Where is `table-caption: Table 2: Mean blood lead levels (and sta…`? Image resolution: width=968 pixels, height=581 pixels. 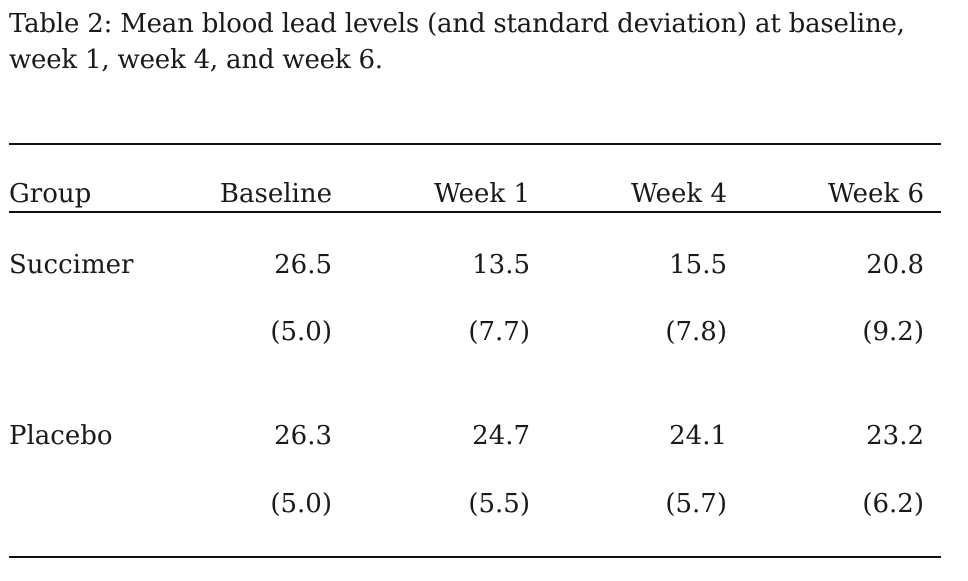 table-caption: Table 2: Mean blood lead levels (and sta… is located at coordinates (457, 42).